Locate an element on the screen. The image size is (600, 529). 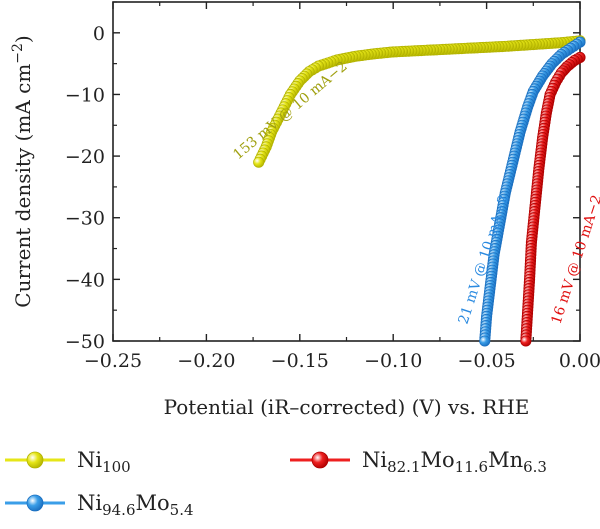
y-tick-label: 0 is located at coordinates (99, 34).